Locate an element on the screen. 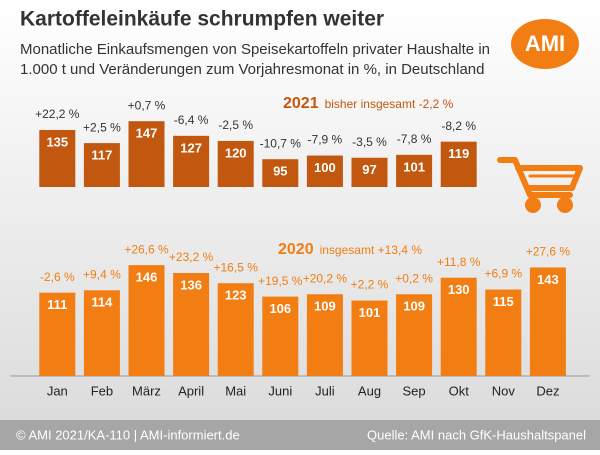 The width and height of the screenshot is (600, 455). value-label: 114 is located at coordinates (102, 302).